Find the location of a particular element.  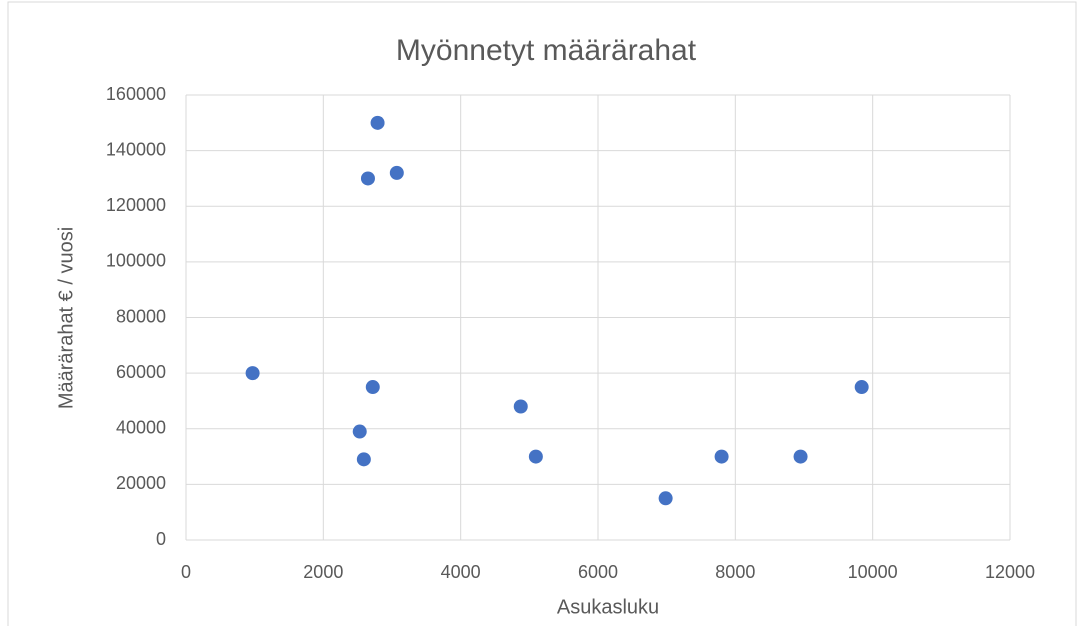

x-tick-label: 0 is located at coordinates (186, 572).